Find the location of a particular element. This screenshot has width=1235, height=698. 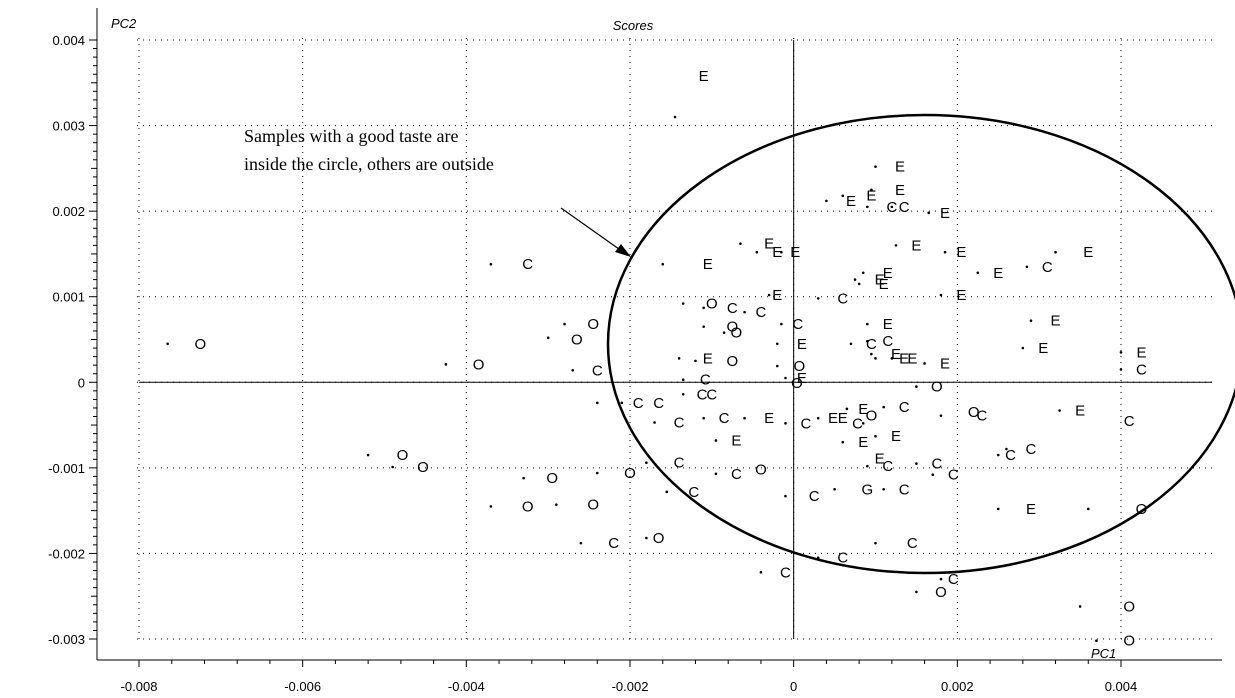

x-tick-label: -0.006 is located at coordinates (302, 686).